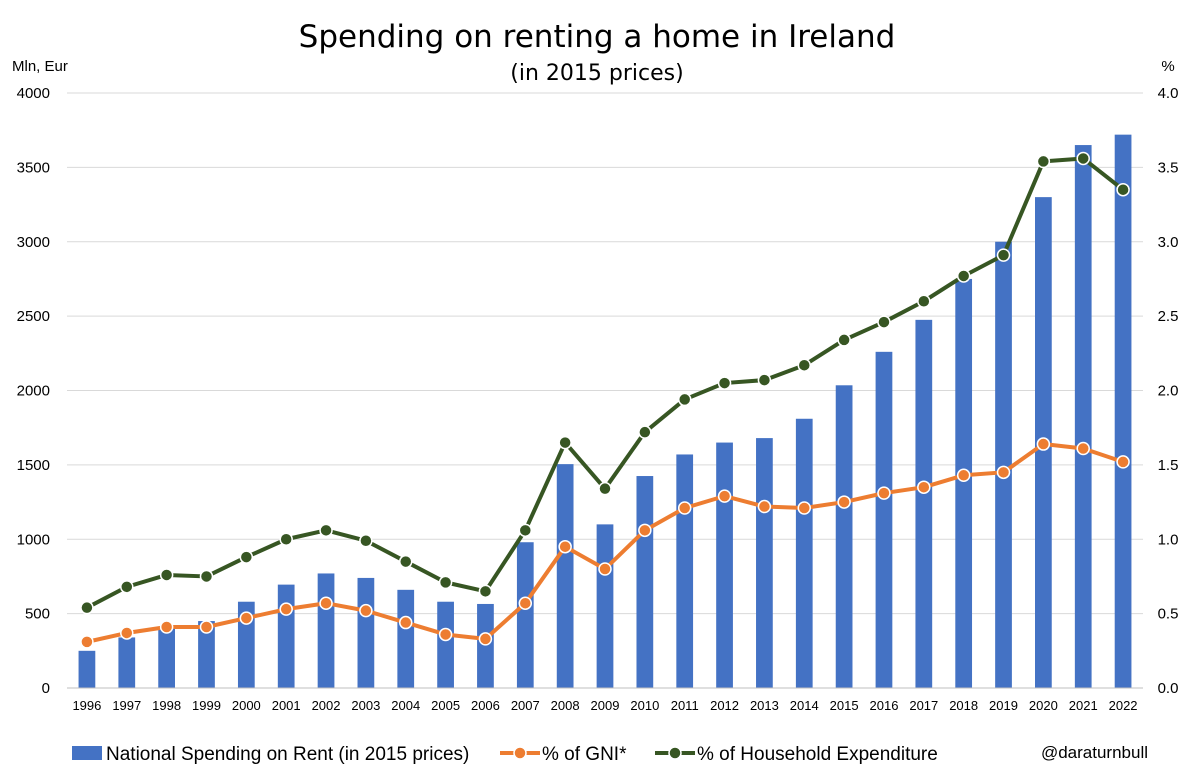  I want to click on point-series-2-2009, so click(605, 488).